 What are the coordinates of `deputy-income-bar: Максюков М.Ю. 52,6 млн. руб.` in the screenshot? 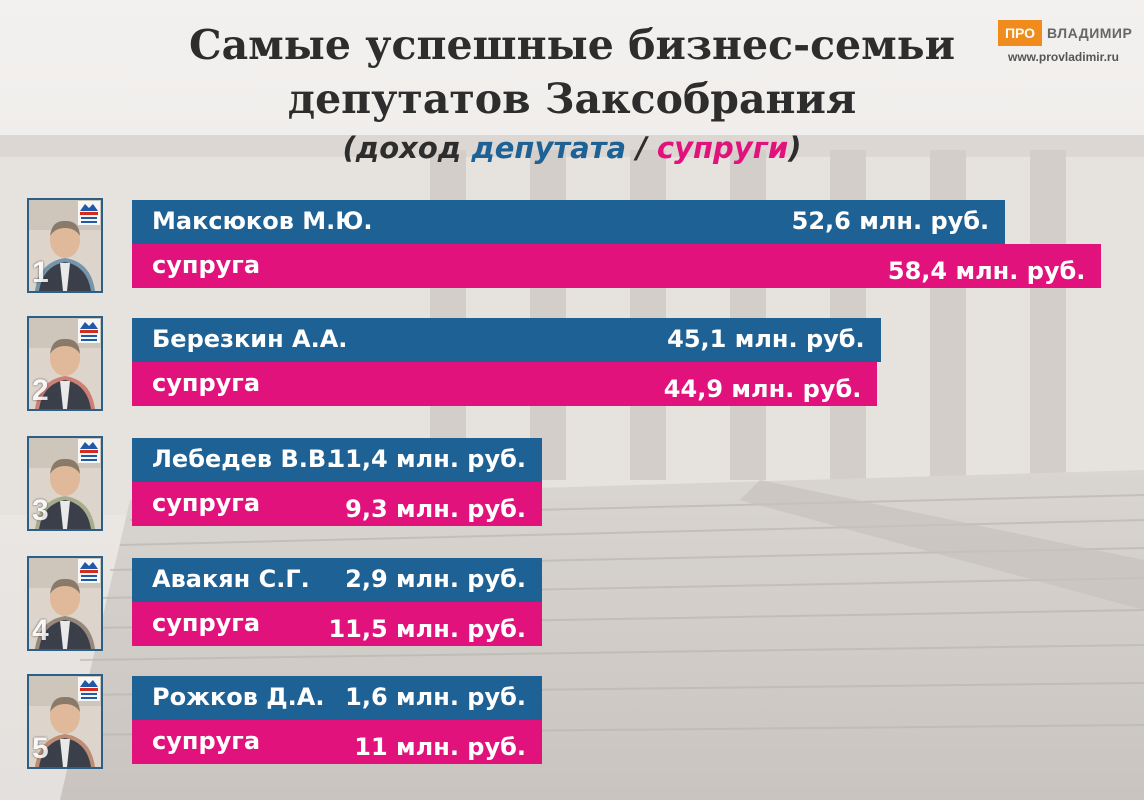 It's located at (569, 222).